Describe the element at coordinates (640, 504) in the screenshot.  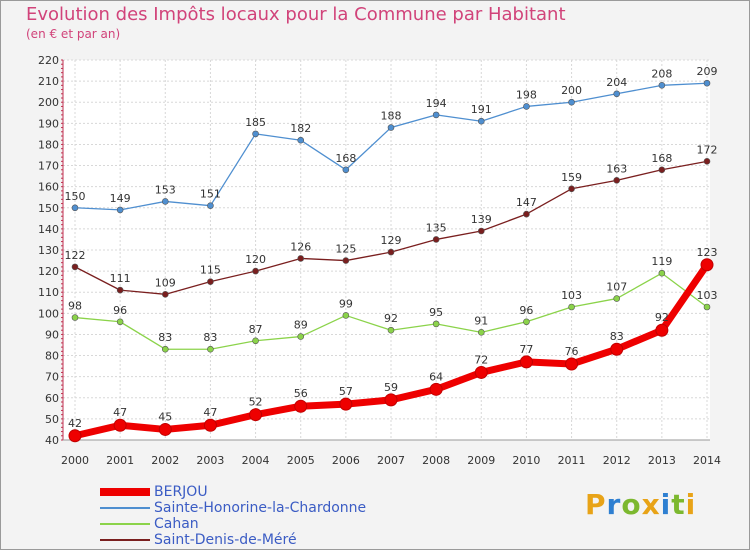
I see `proxiti-logo: Proxiti` at that location.